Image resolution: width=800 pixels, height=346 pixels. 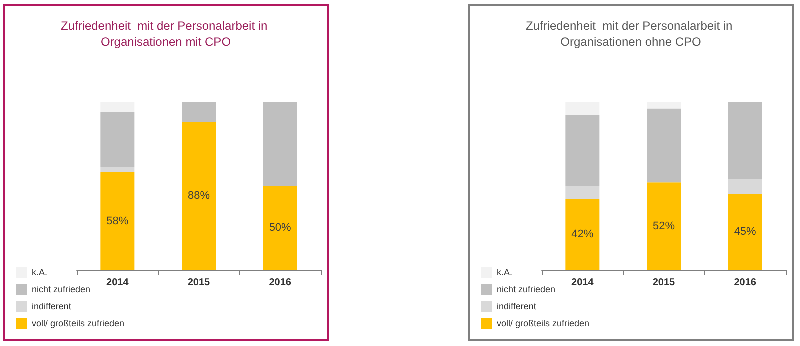 What do you see at coordinates (631, 34) in the screenshot?
I see `chart-title: Zufriedenheit mit der Personalarbeit in Organisationen ohne CPO` at bounding box center [631, 34].